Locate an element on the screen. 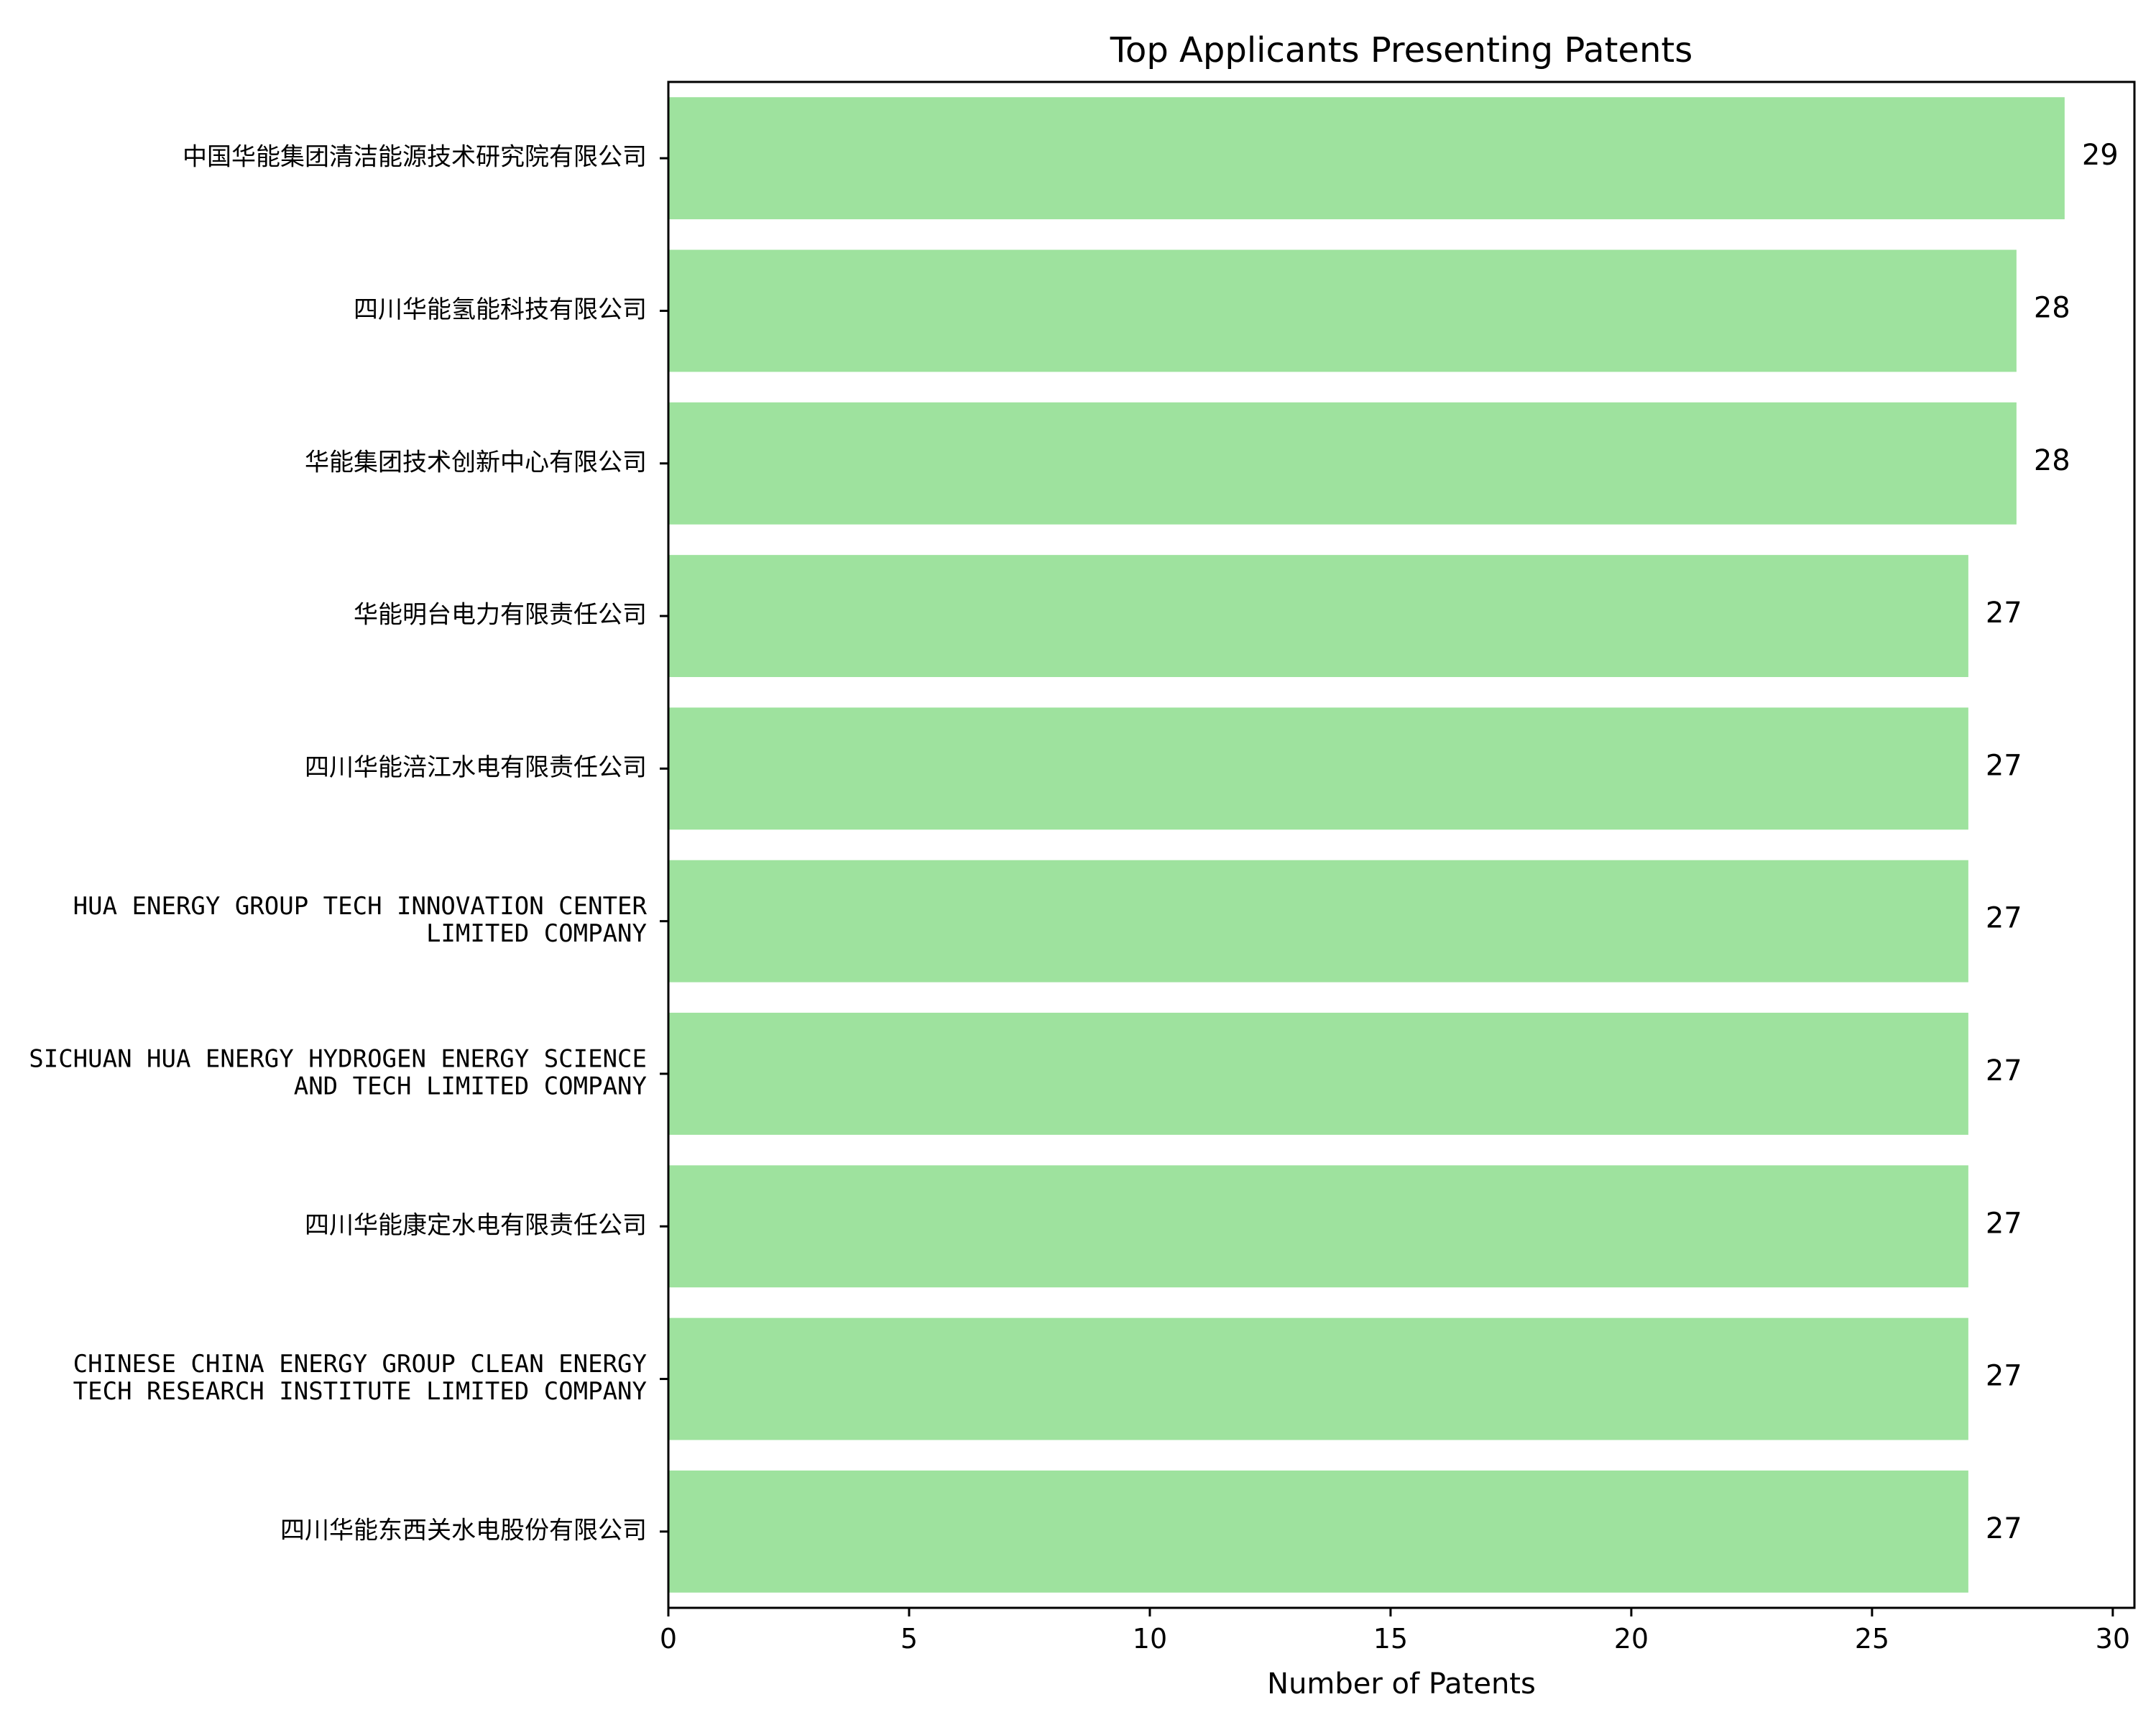  x-axis-label: Number of Patents is located at coordinates (1402, 1684).